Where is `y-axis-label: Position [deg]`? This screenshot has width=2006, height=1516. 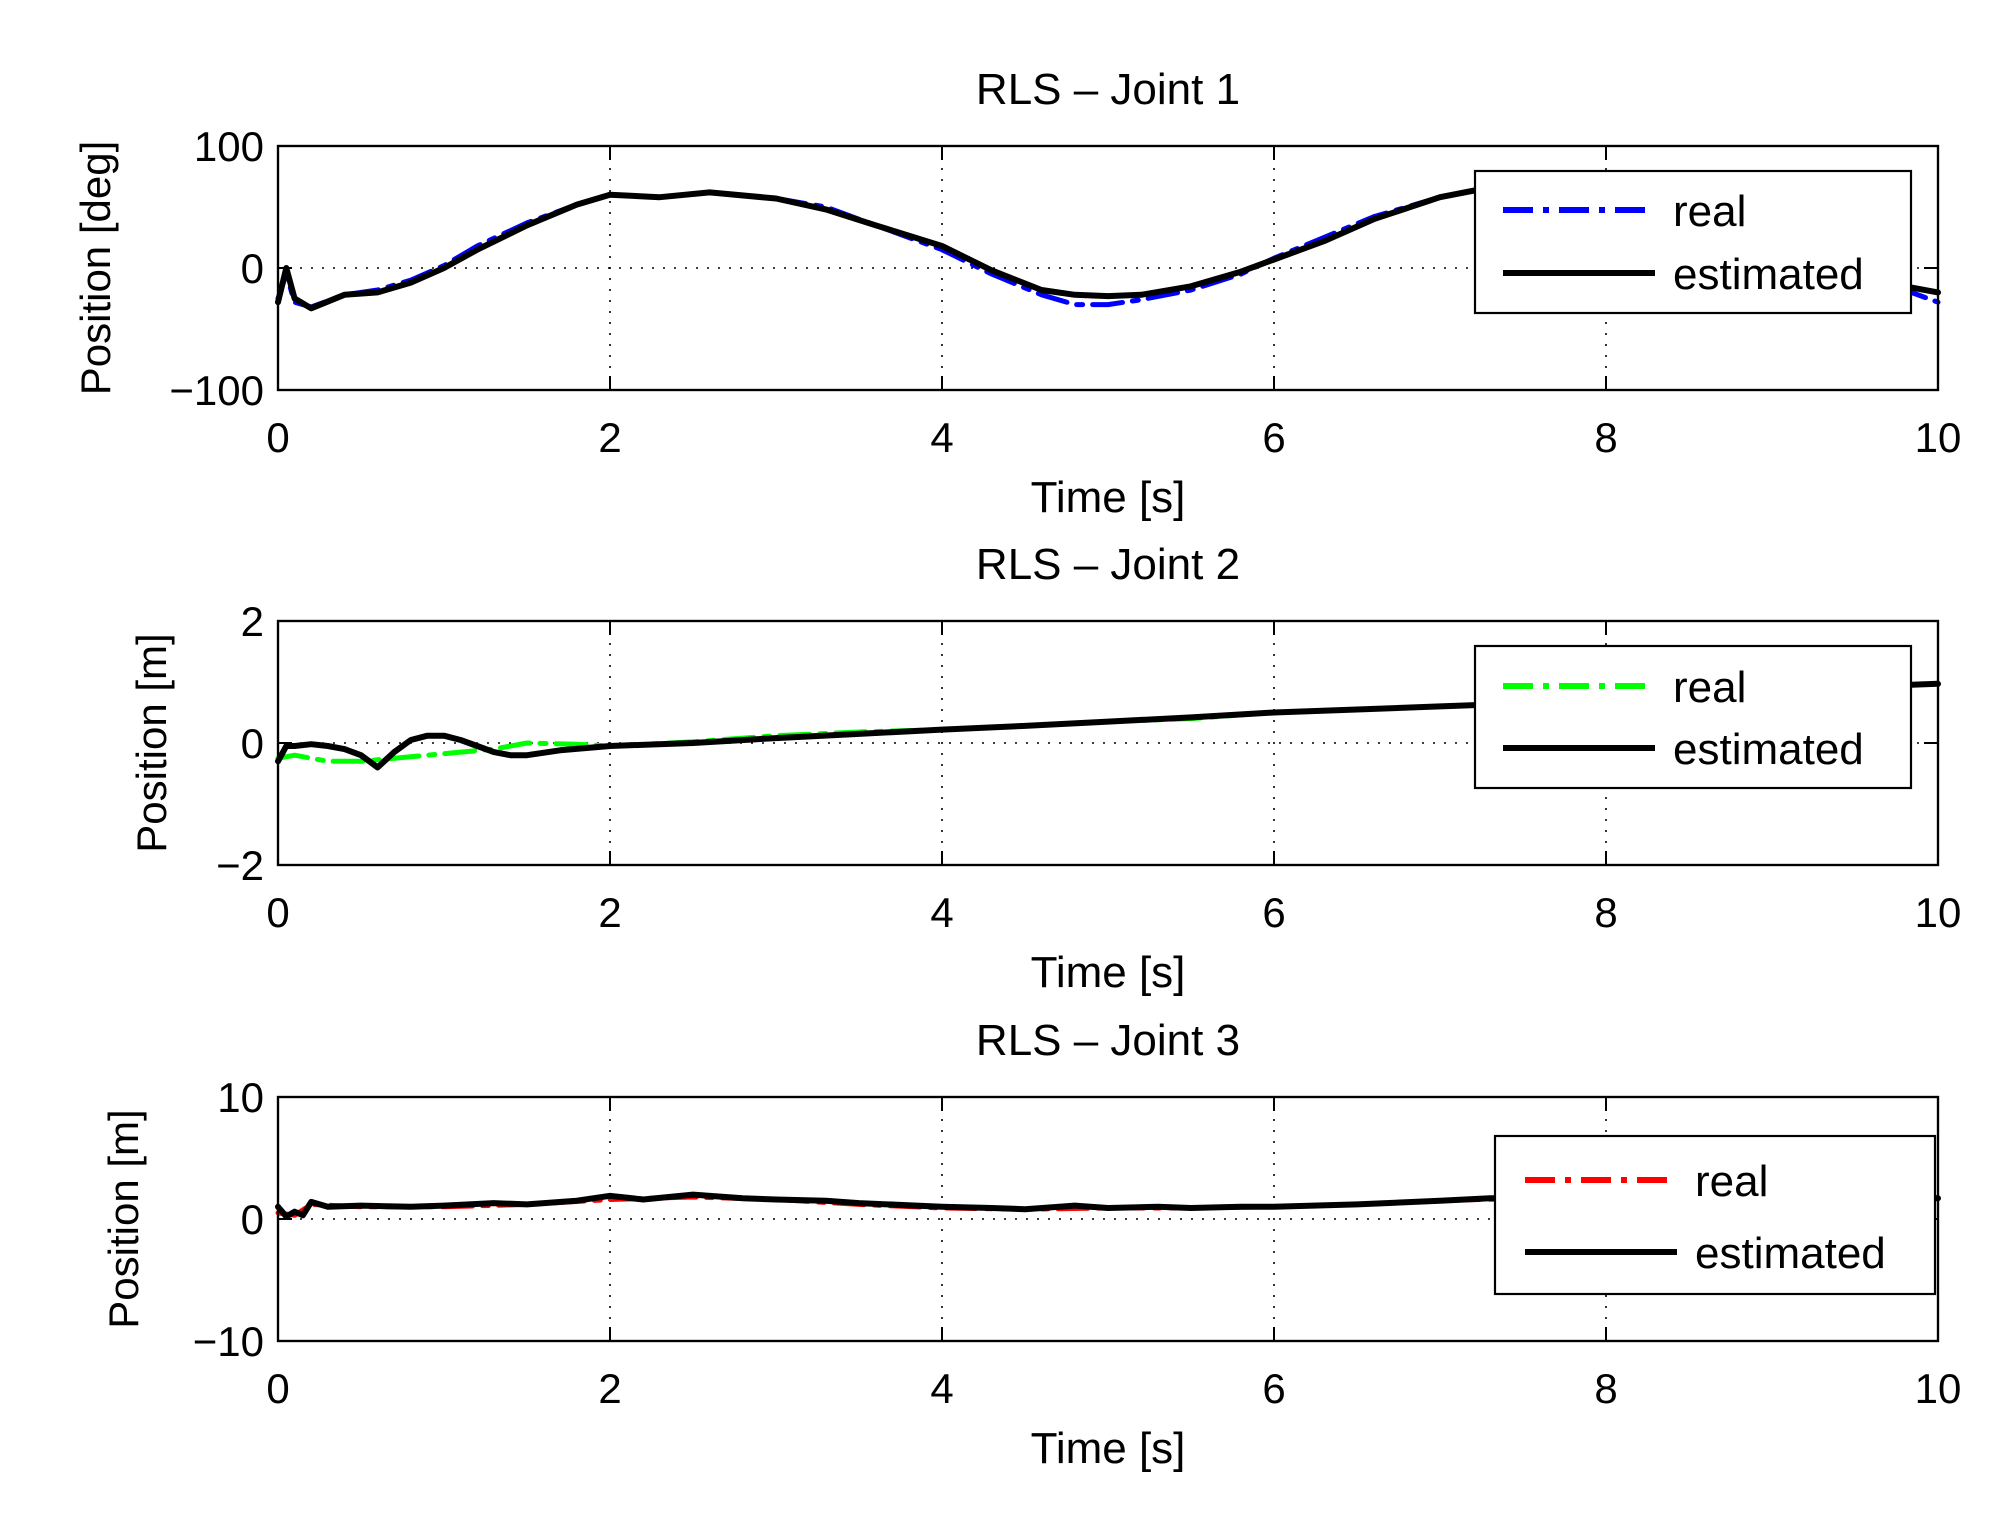
y-axis-label: Position [deg] is located at coordinates (95, 268).